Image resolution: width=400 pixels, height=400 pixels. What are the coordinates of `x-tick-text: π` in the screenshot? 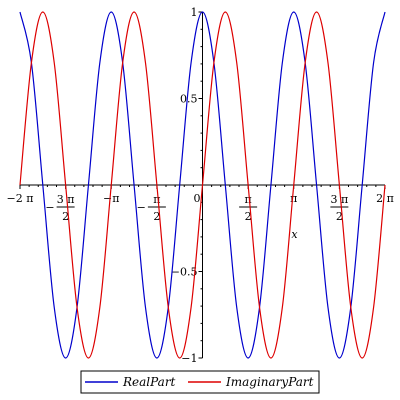 It's located at (293, 198).